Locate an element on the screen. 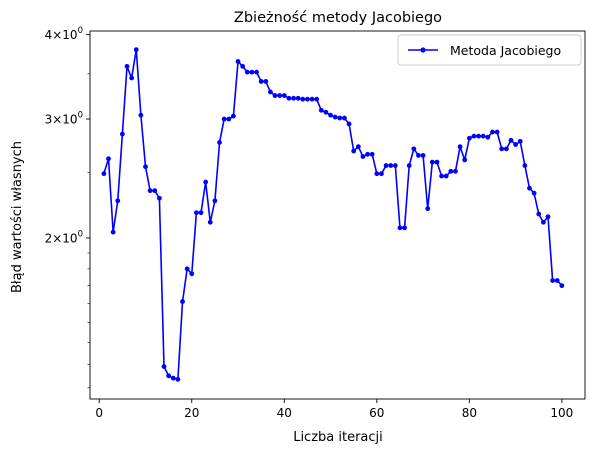 The image size is (594, 454). legend: Metoda Jacobiego is located at coordinates (489, 50).